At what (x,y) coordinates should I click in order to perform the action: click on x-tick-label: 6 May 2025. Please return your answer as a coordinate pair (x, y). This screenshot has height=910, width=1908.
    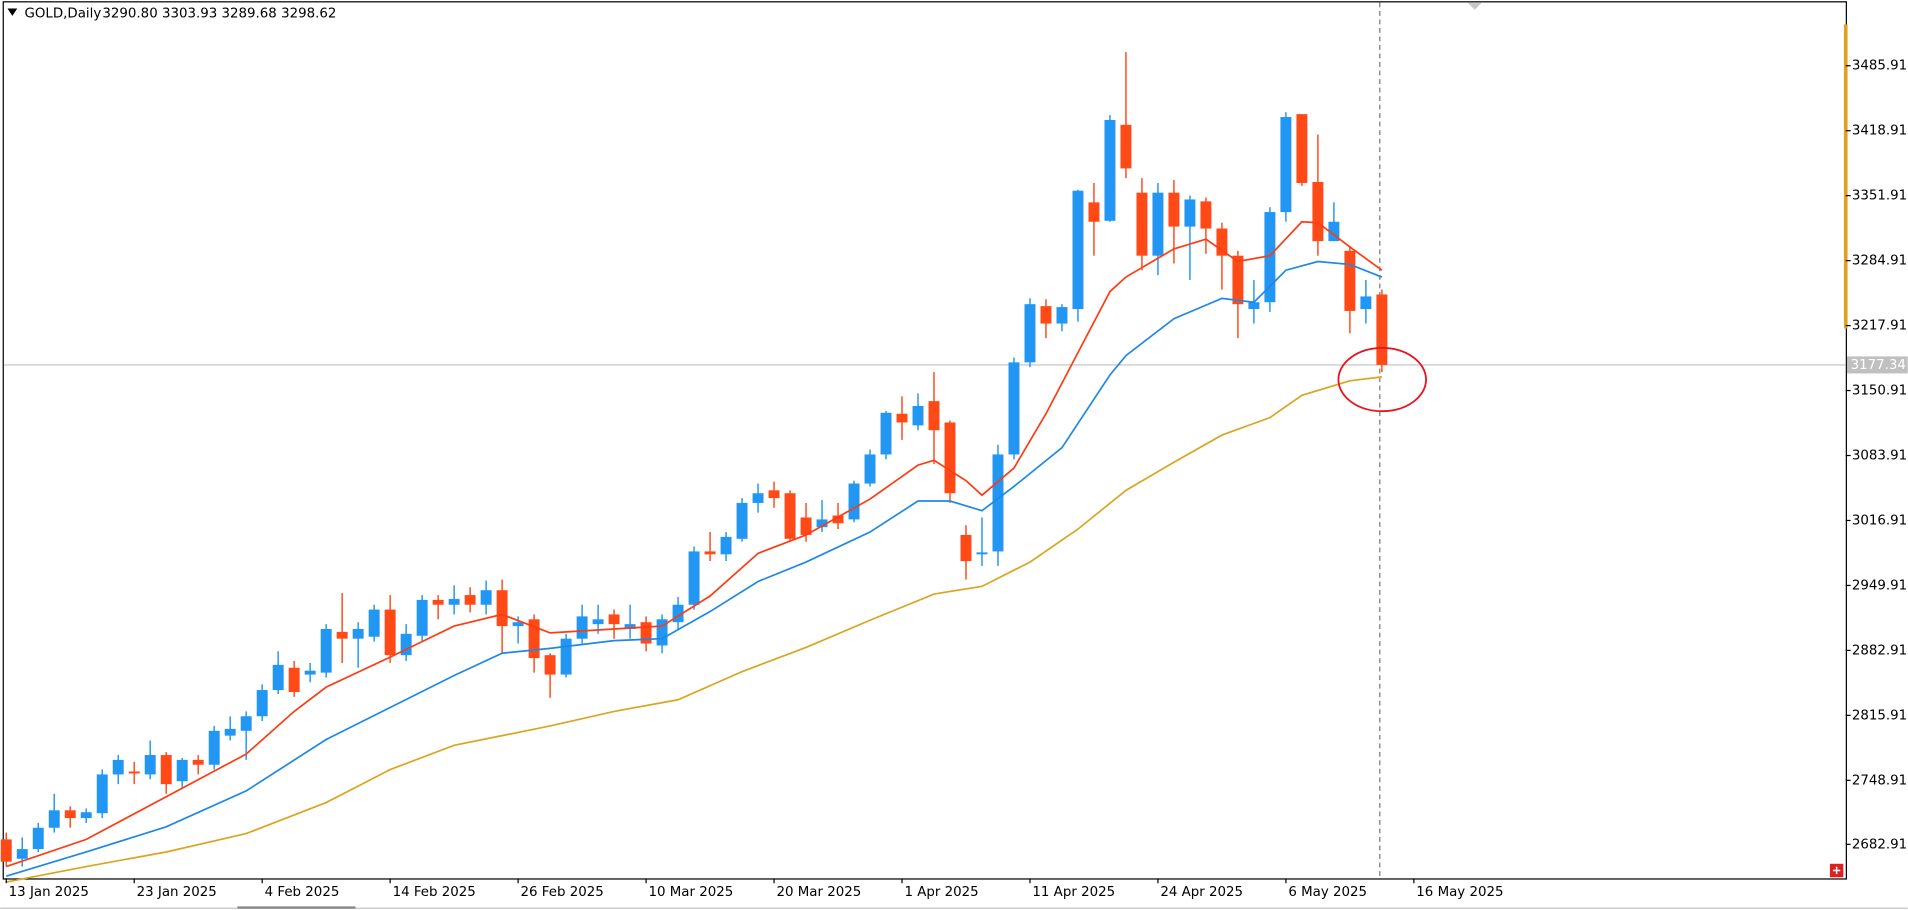
    Looking at the image, I should click on (1327, 892).